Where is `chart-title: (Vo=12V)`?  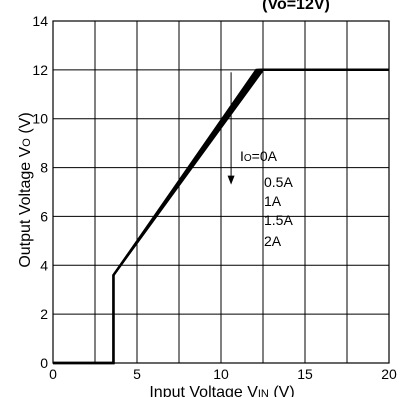 chart-title: (Vo=12V) is located at coordinates (296, 6).